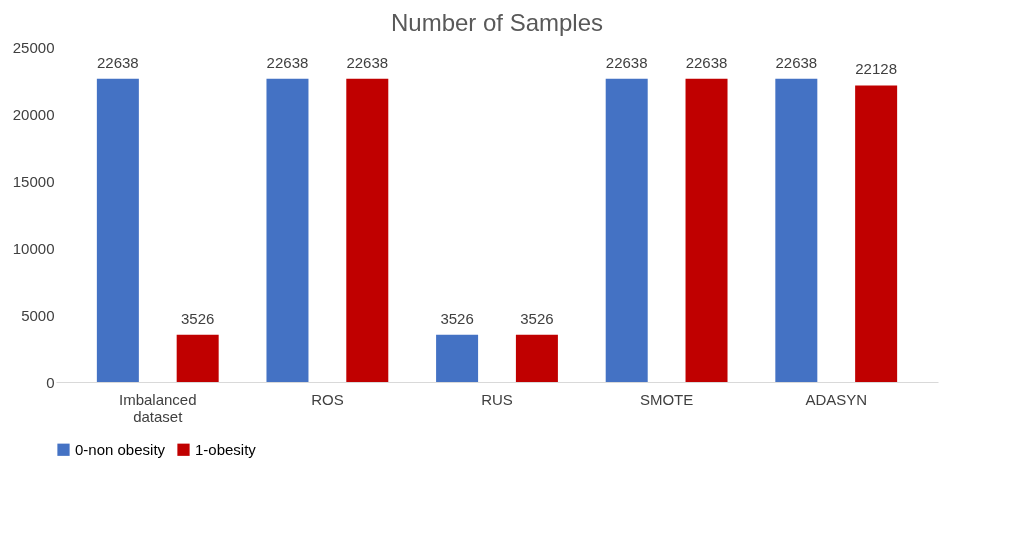  Describe the element at coordinates (157, 407) in the screenshot. I see `x-tick-label: Imbalanced dataset` at that location.